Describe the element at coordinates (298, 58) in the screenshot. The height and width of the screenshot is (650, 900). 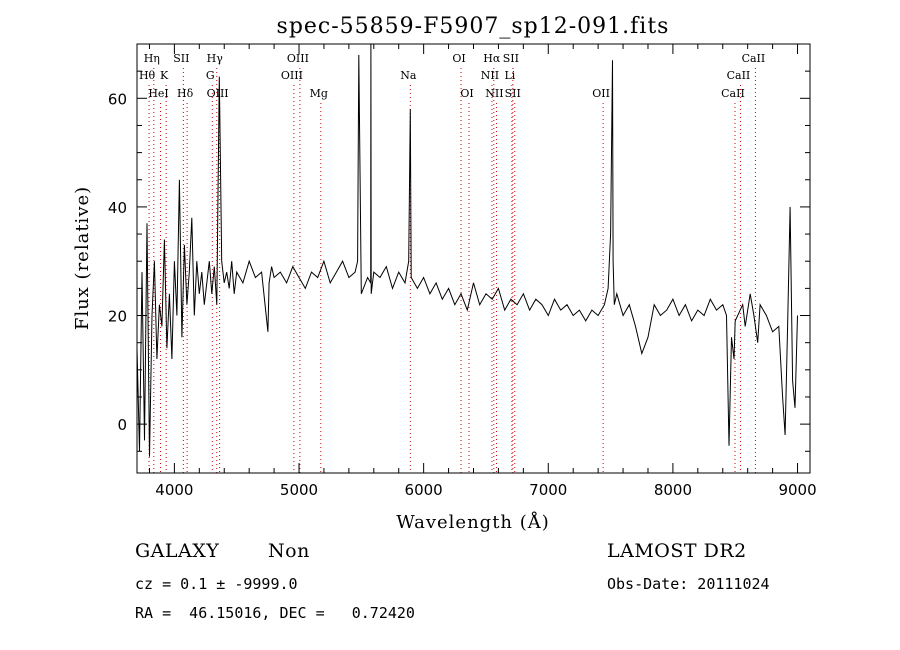
I see `line-marker-label-9: OIII` at that location.